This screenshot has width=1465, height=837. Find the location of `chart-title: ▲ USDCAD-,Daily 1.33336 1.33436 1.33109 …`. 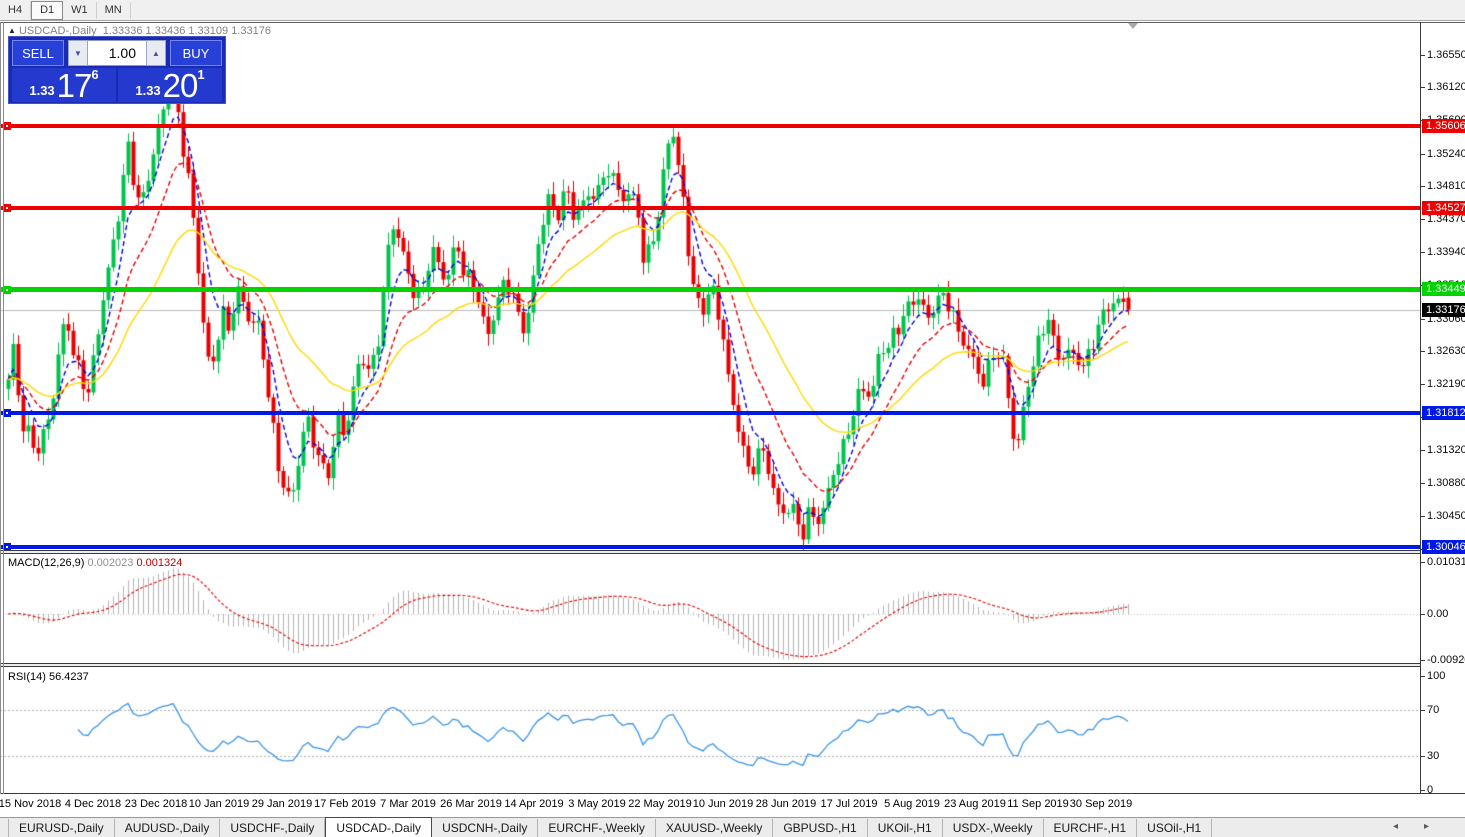

chart-title: ▲ USDCAD-,Daily 1.33336 1.33436 1.33109 … is located at coordinates (139, 31).